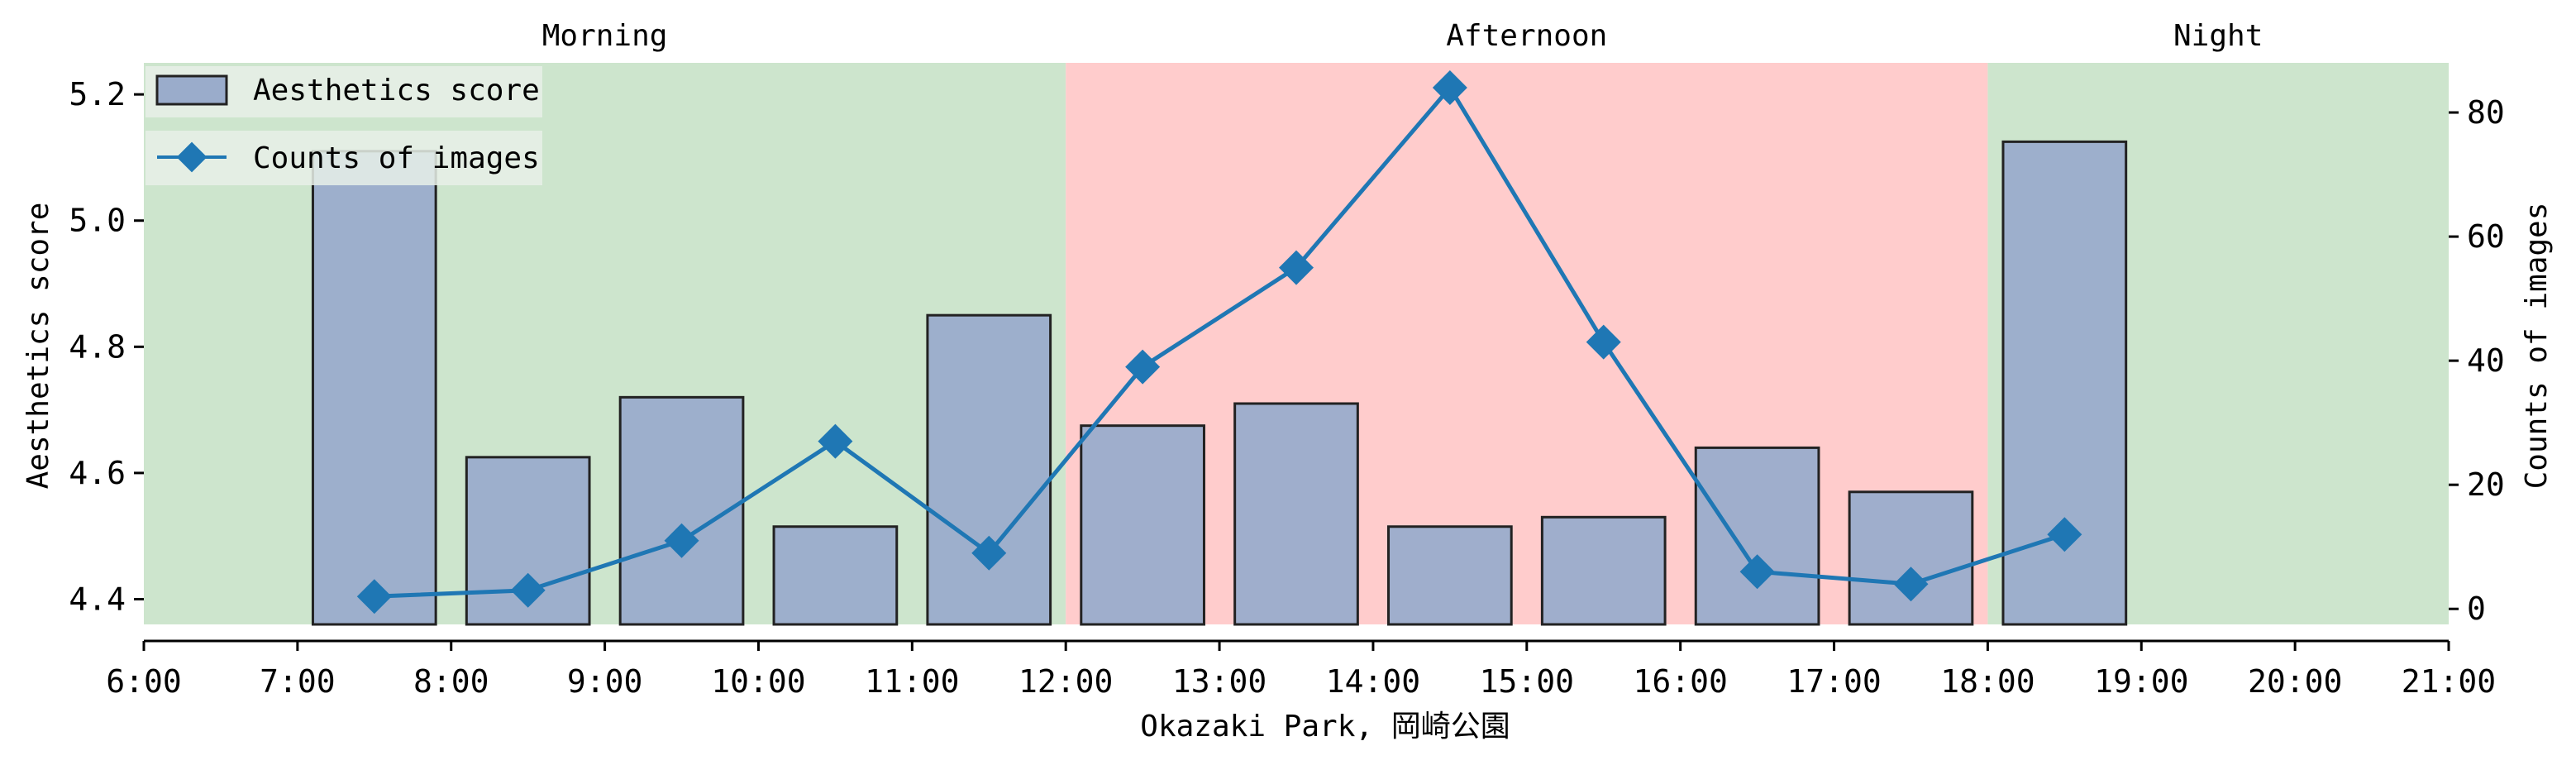  What do you see at coordinates (2486, 236) in the screenshot?
I see `y-right-tick-label: 60` at bounding box center [2486, 236].